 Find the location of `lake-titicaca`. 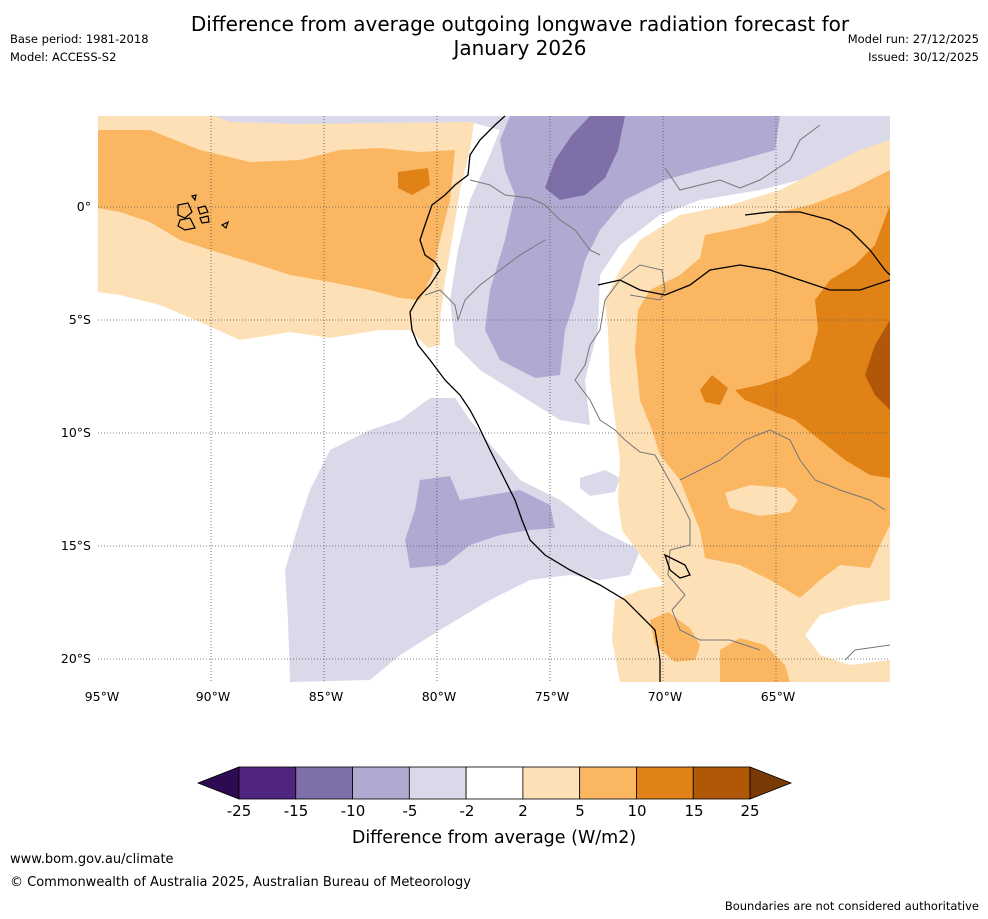

lake-titicaca is located at coordinates (677, 566).